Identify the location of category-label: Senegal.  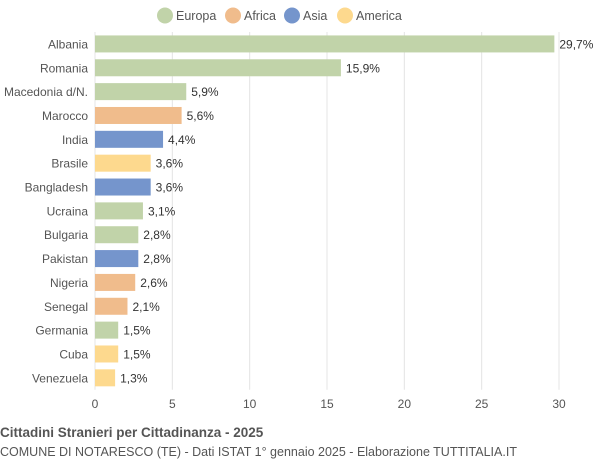
(66, 307).